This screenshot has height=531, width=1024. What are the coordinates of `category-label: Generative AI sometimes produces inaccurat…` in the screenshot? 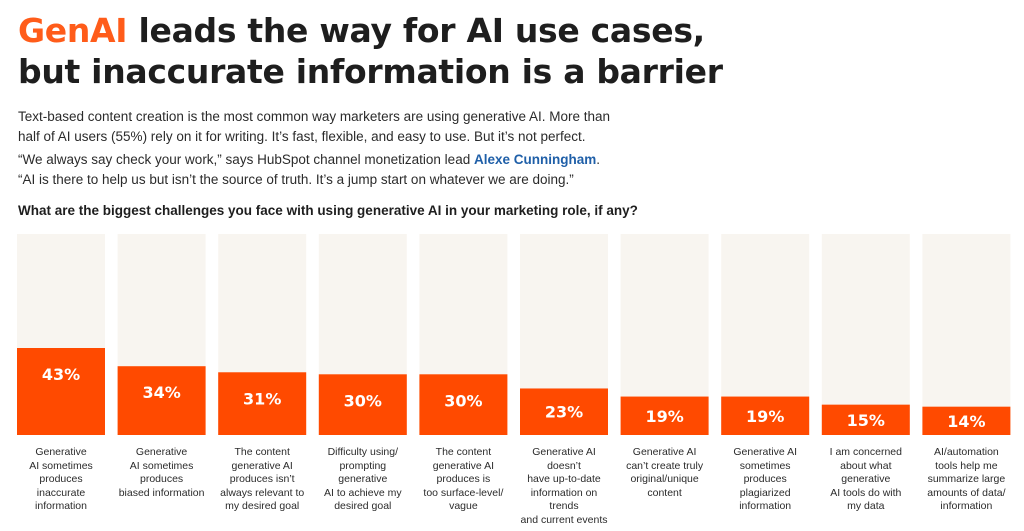 It's located at (61, 480).